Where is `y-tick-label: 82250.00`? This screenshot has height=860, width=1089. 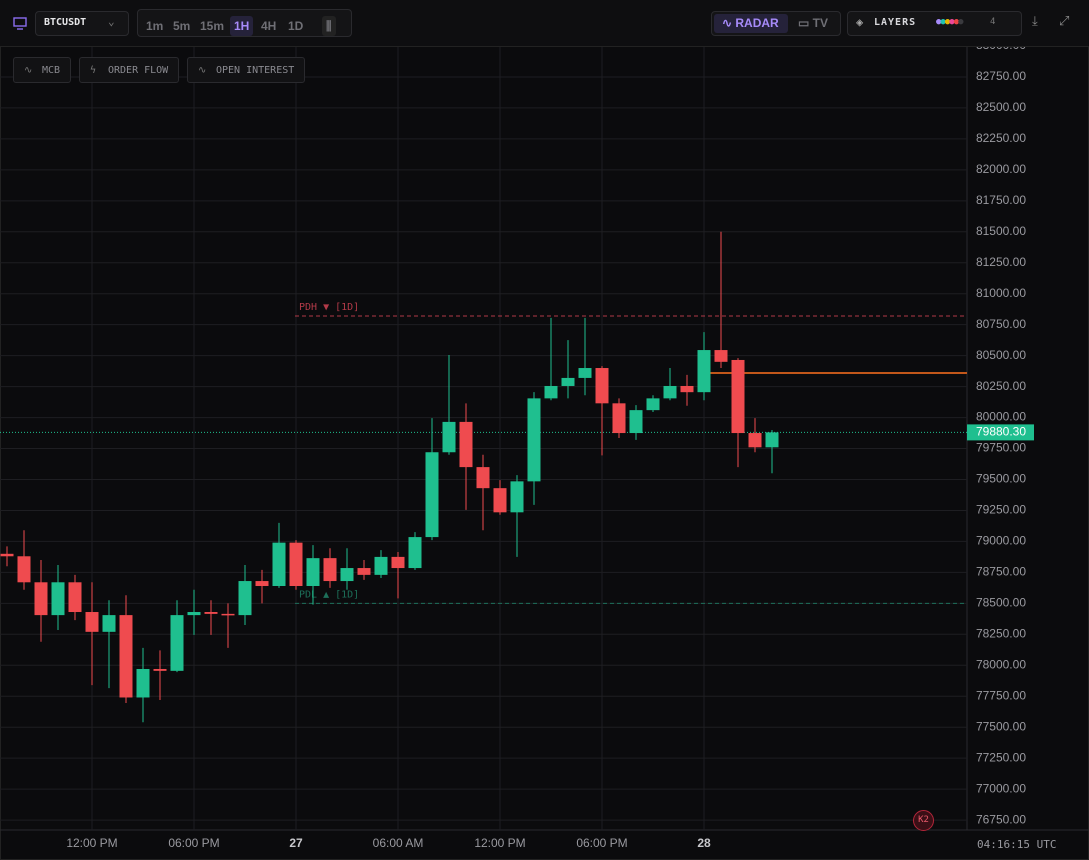 y-tick-label: 82250.00 is located at coordinates (1001, 138).